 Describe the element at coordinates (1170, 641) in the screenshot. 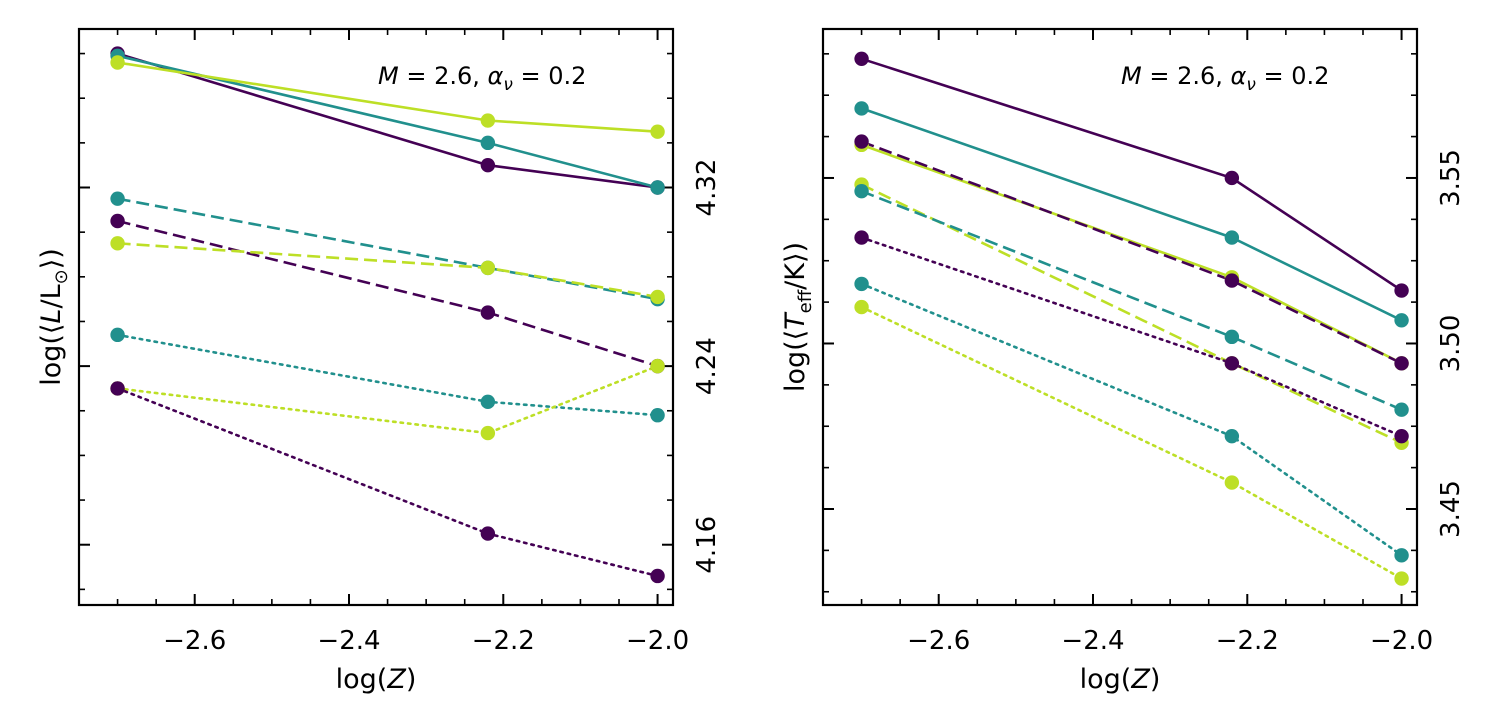

I see `temperature-x-tick-labels: −2.6 −2.4 −2.2 −2.0` at that location.